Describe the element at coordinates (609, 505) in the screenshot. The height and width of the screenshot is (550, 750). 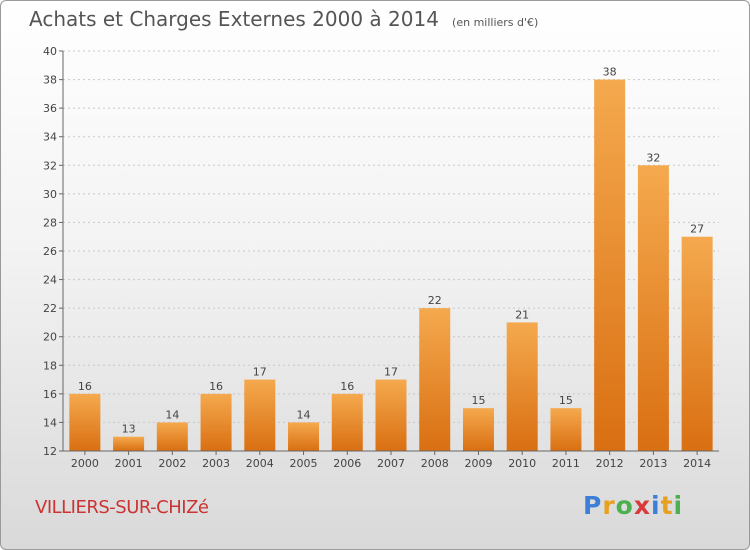
I see `logo-letter: r` at that location.